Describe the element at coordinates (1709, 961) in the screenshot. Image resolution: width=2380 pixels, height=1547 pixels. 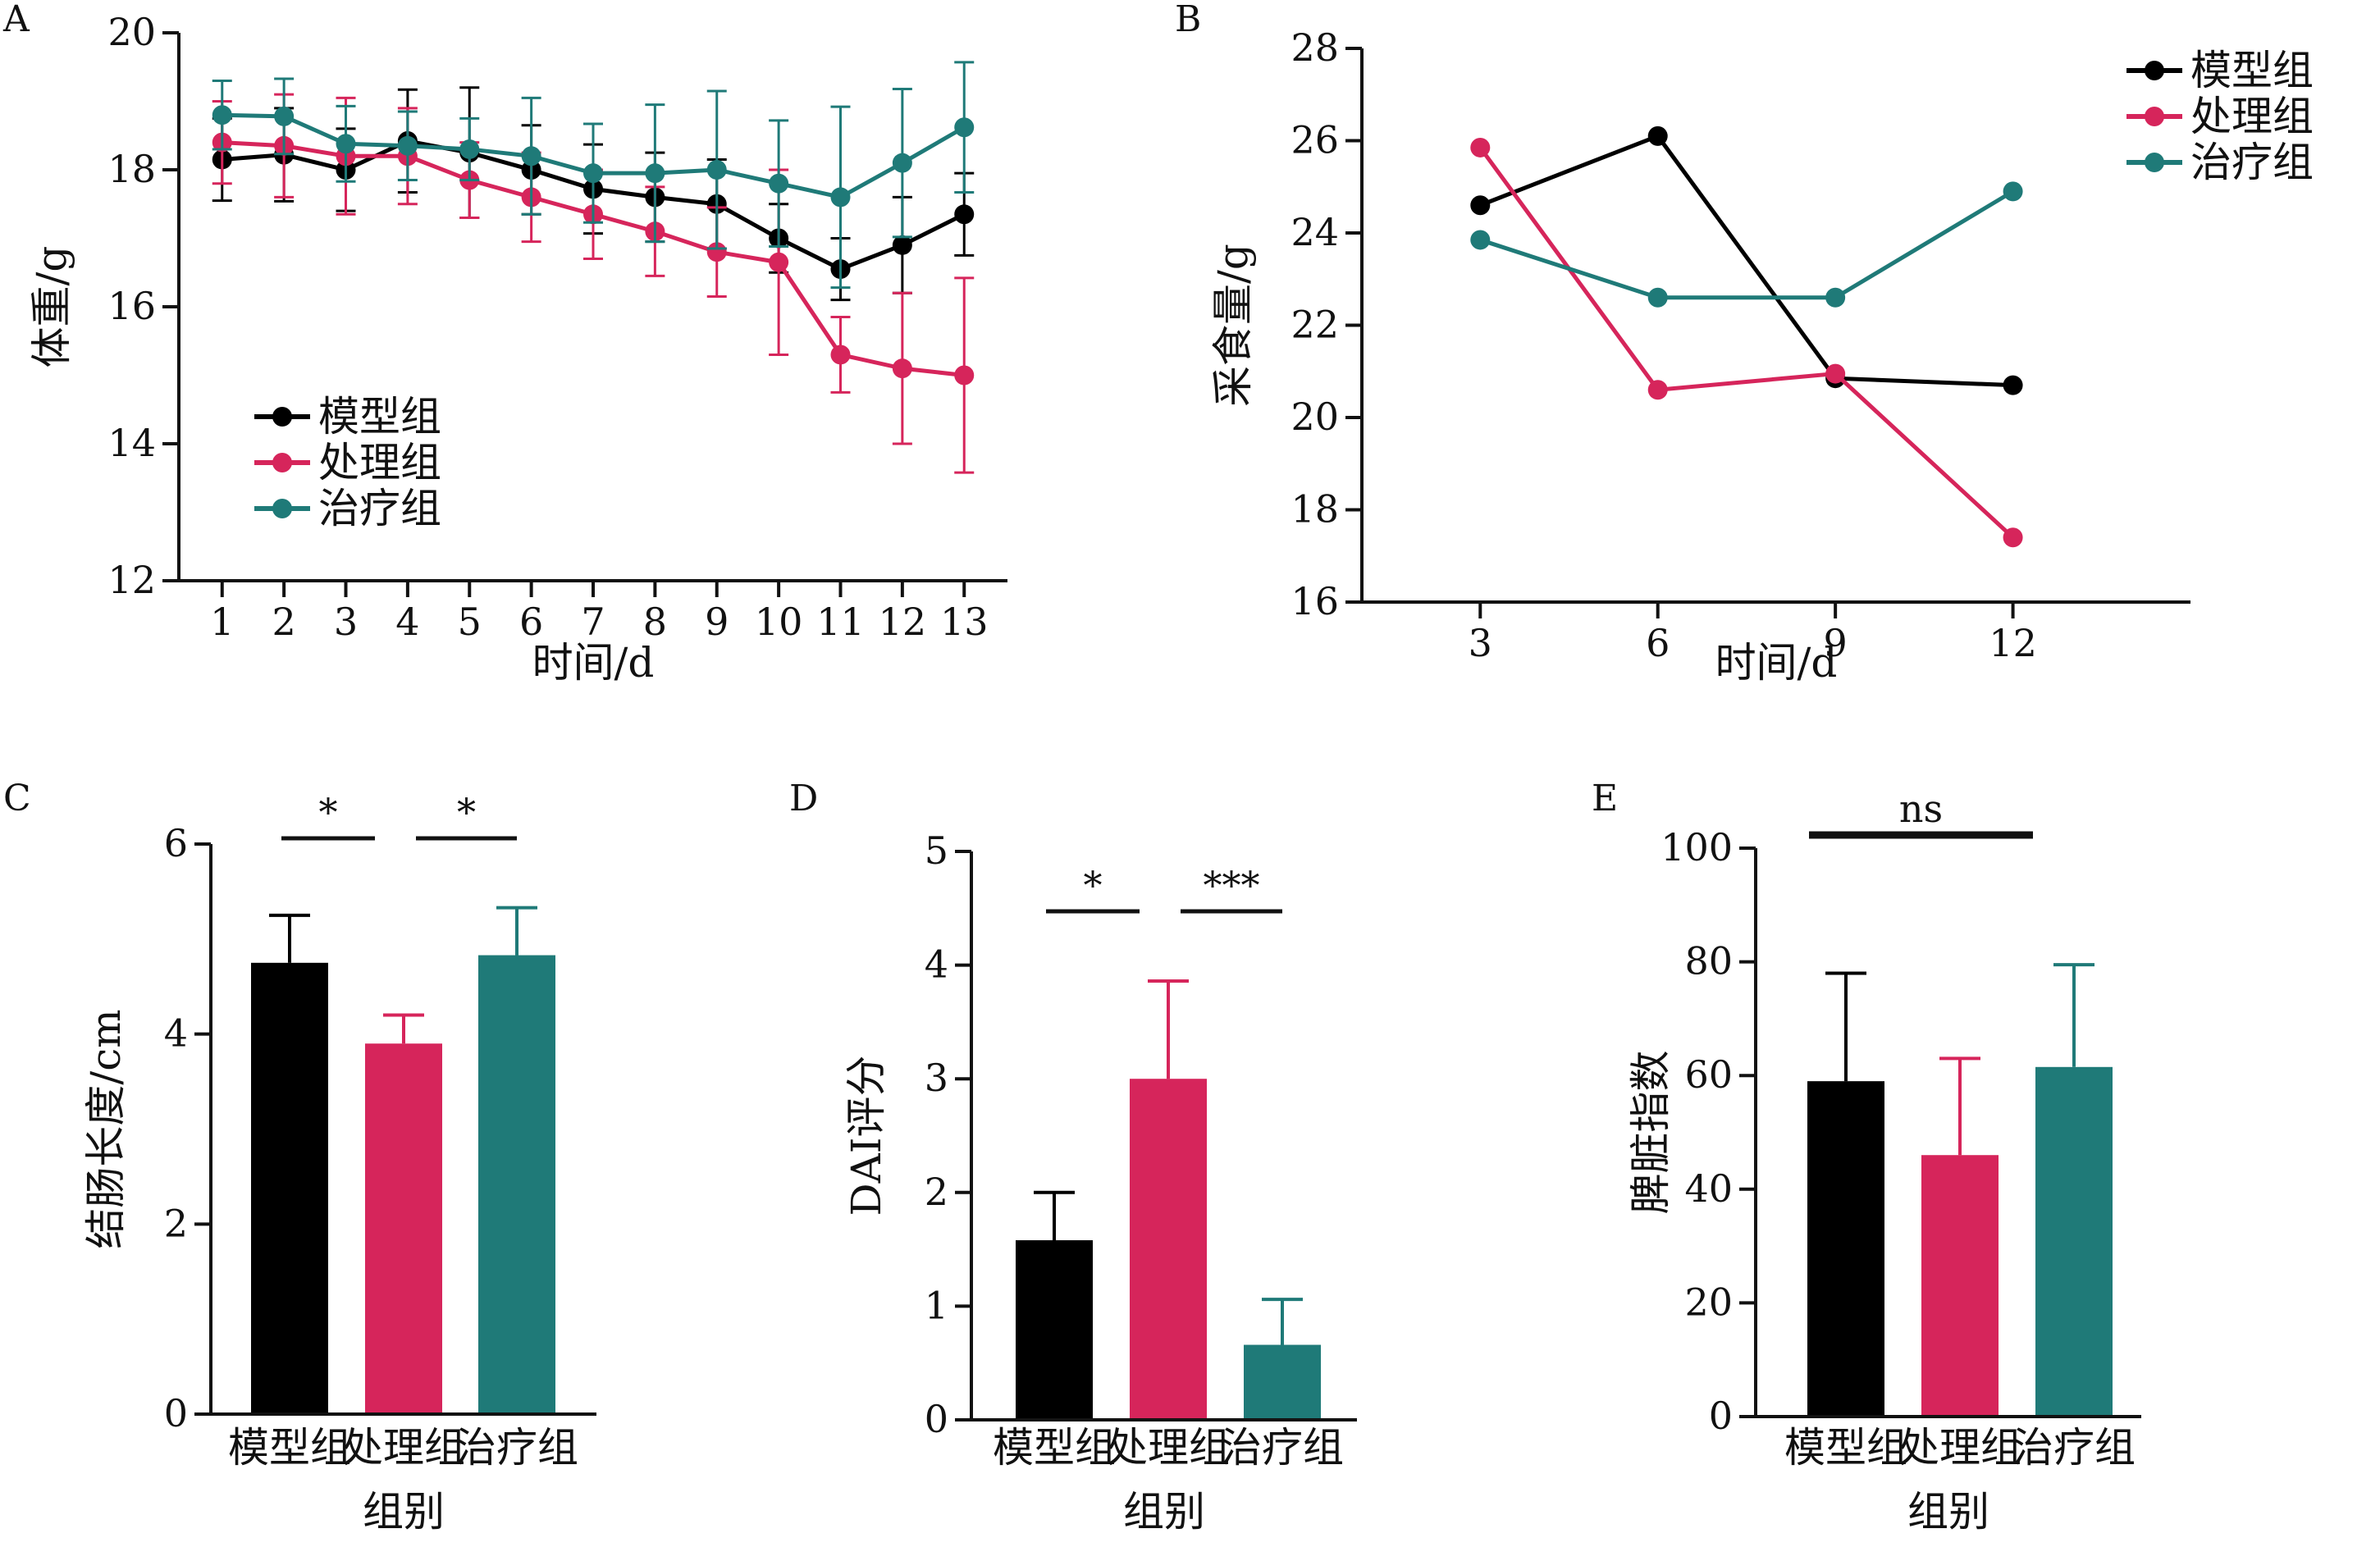
I see `y-tick-label: 80` at that location.